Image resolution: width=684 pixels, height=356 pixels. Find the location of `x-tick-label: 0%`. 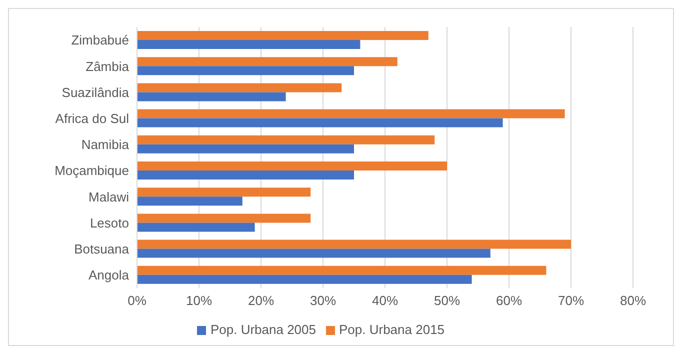

x-tick-label: 0% is located at coordinates (137, 300).